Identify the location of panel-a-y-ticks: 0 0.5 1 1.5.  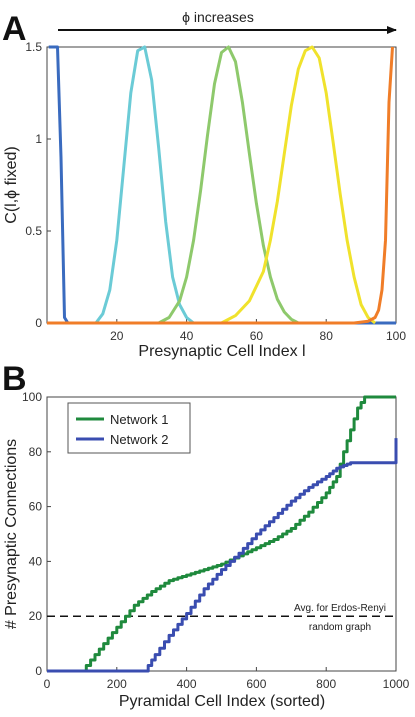
(38, 185).